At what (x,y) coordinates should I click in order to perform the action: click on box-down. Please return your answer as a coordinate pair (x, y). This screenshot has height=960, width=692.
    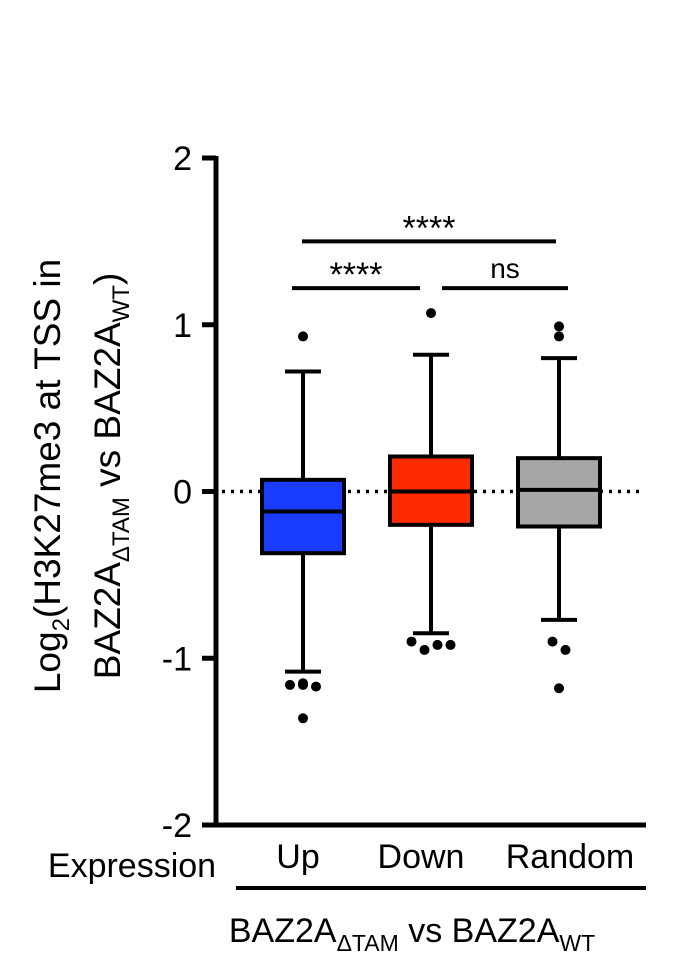
    Looking at the image, I should click on (431, 481).